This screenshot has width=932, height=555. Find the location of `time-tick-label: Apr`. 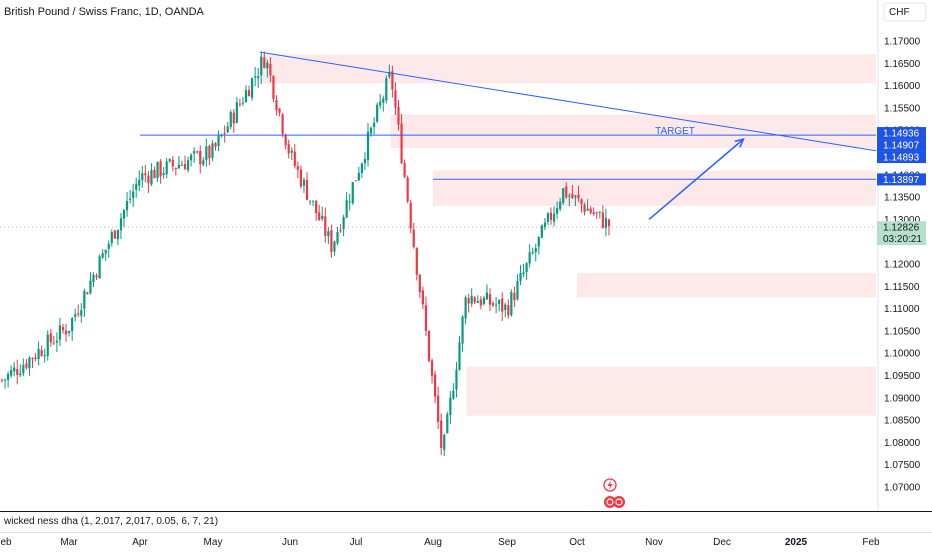

time-tick-label: Apr is located at coordinates (140, 542).